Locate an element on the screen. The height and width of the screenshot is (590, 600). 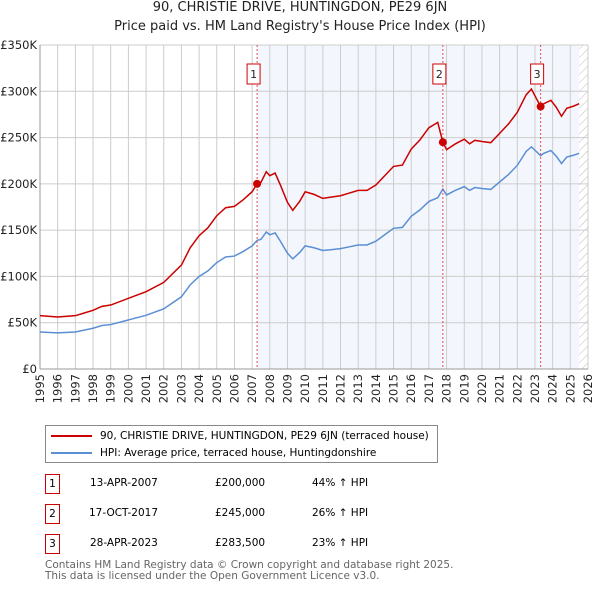
x-tick-label: 1995 is located at coordinates (40, 388).